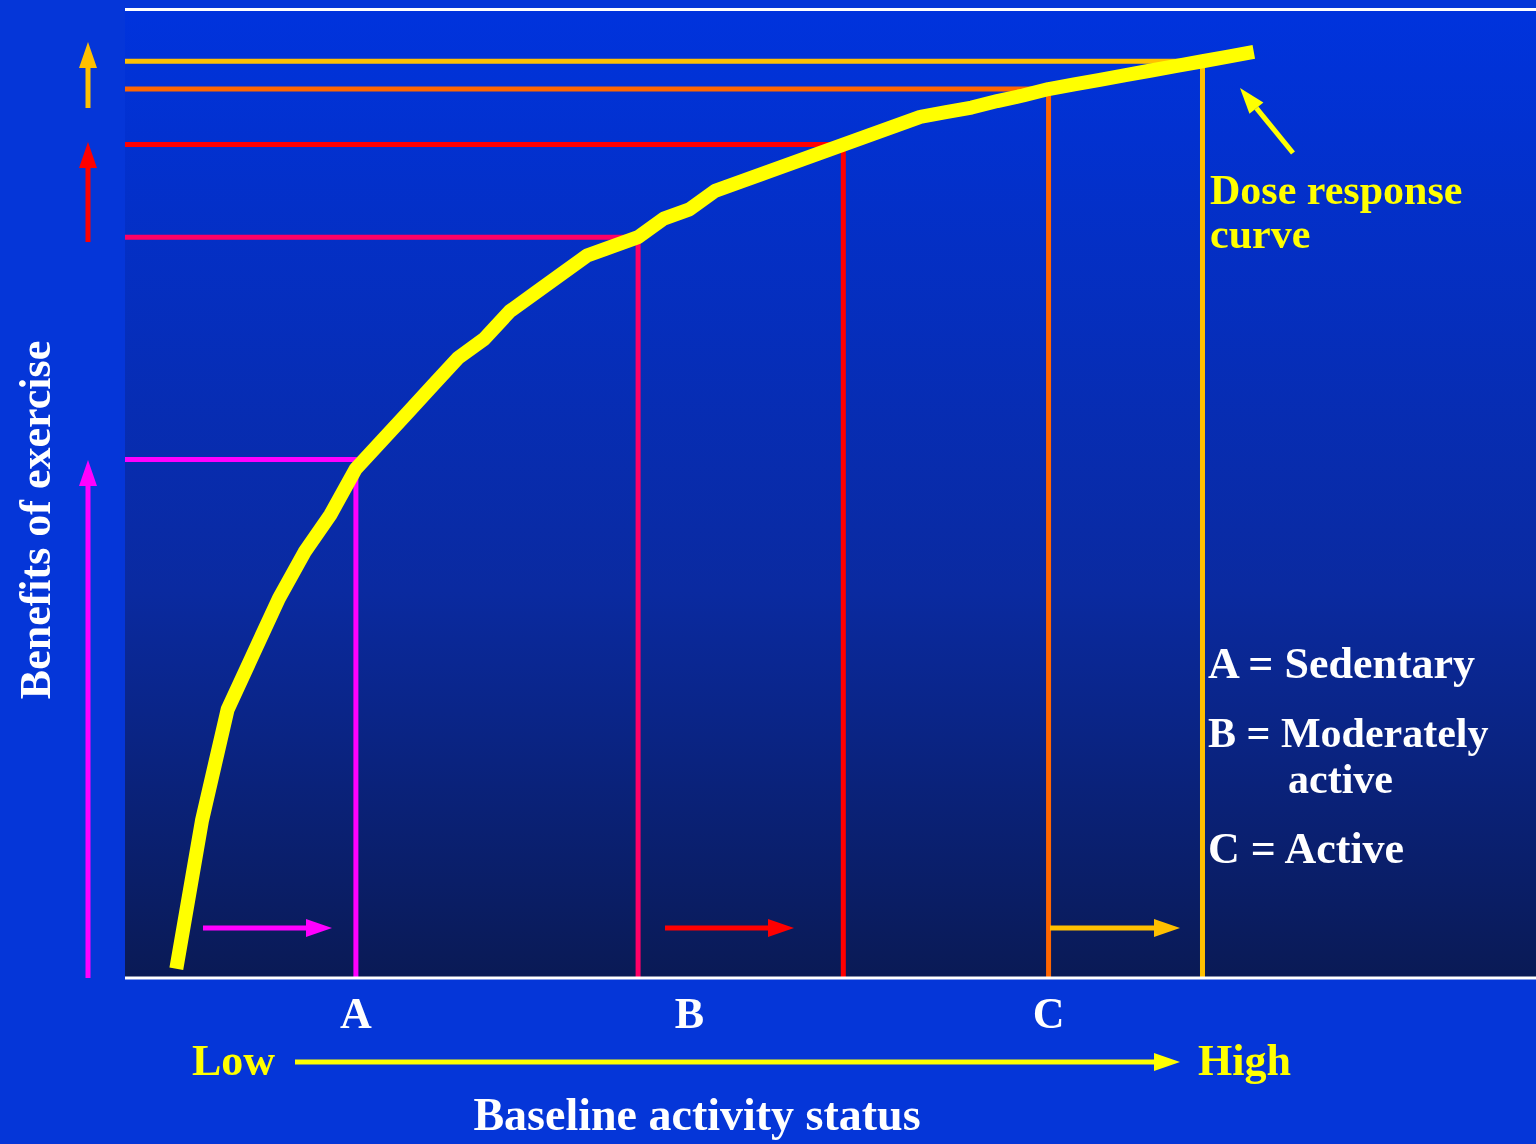 The image size is (1536, 1144). I want to click on annotation: B = Moderately active, so click(1349, 756).